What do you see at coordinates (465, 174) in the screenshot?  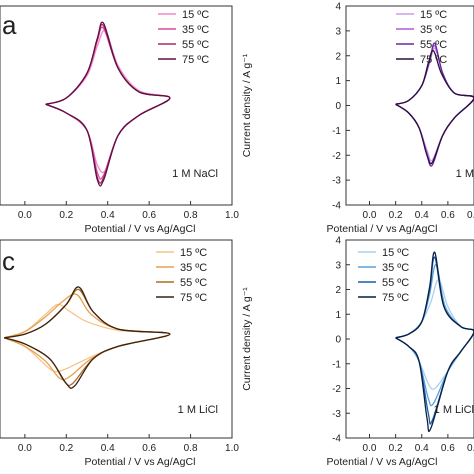 I see `electrolyte-annotation: 1 M` at bounding box center [465, 174].